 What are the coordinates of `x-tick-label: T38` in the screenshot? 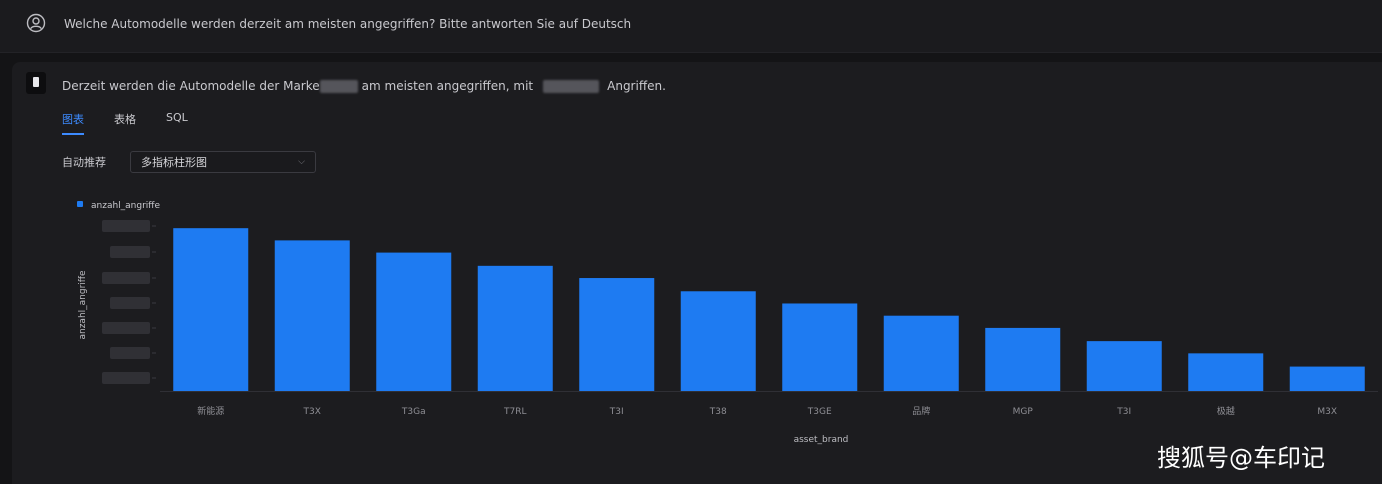 It's located at (718, 412).